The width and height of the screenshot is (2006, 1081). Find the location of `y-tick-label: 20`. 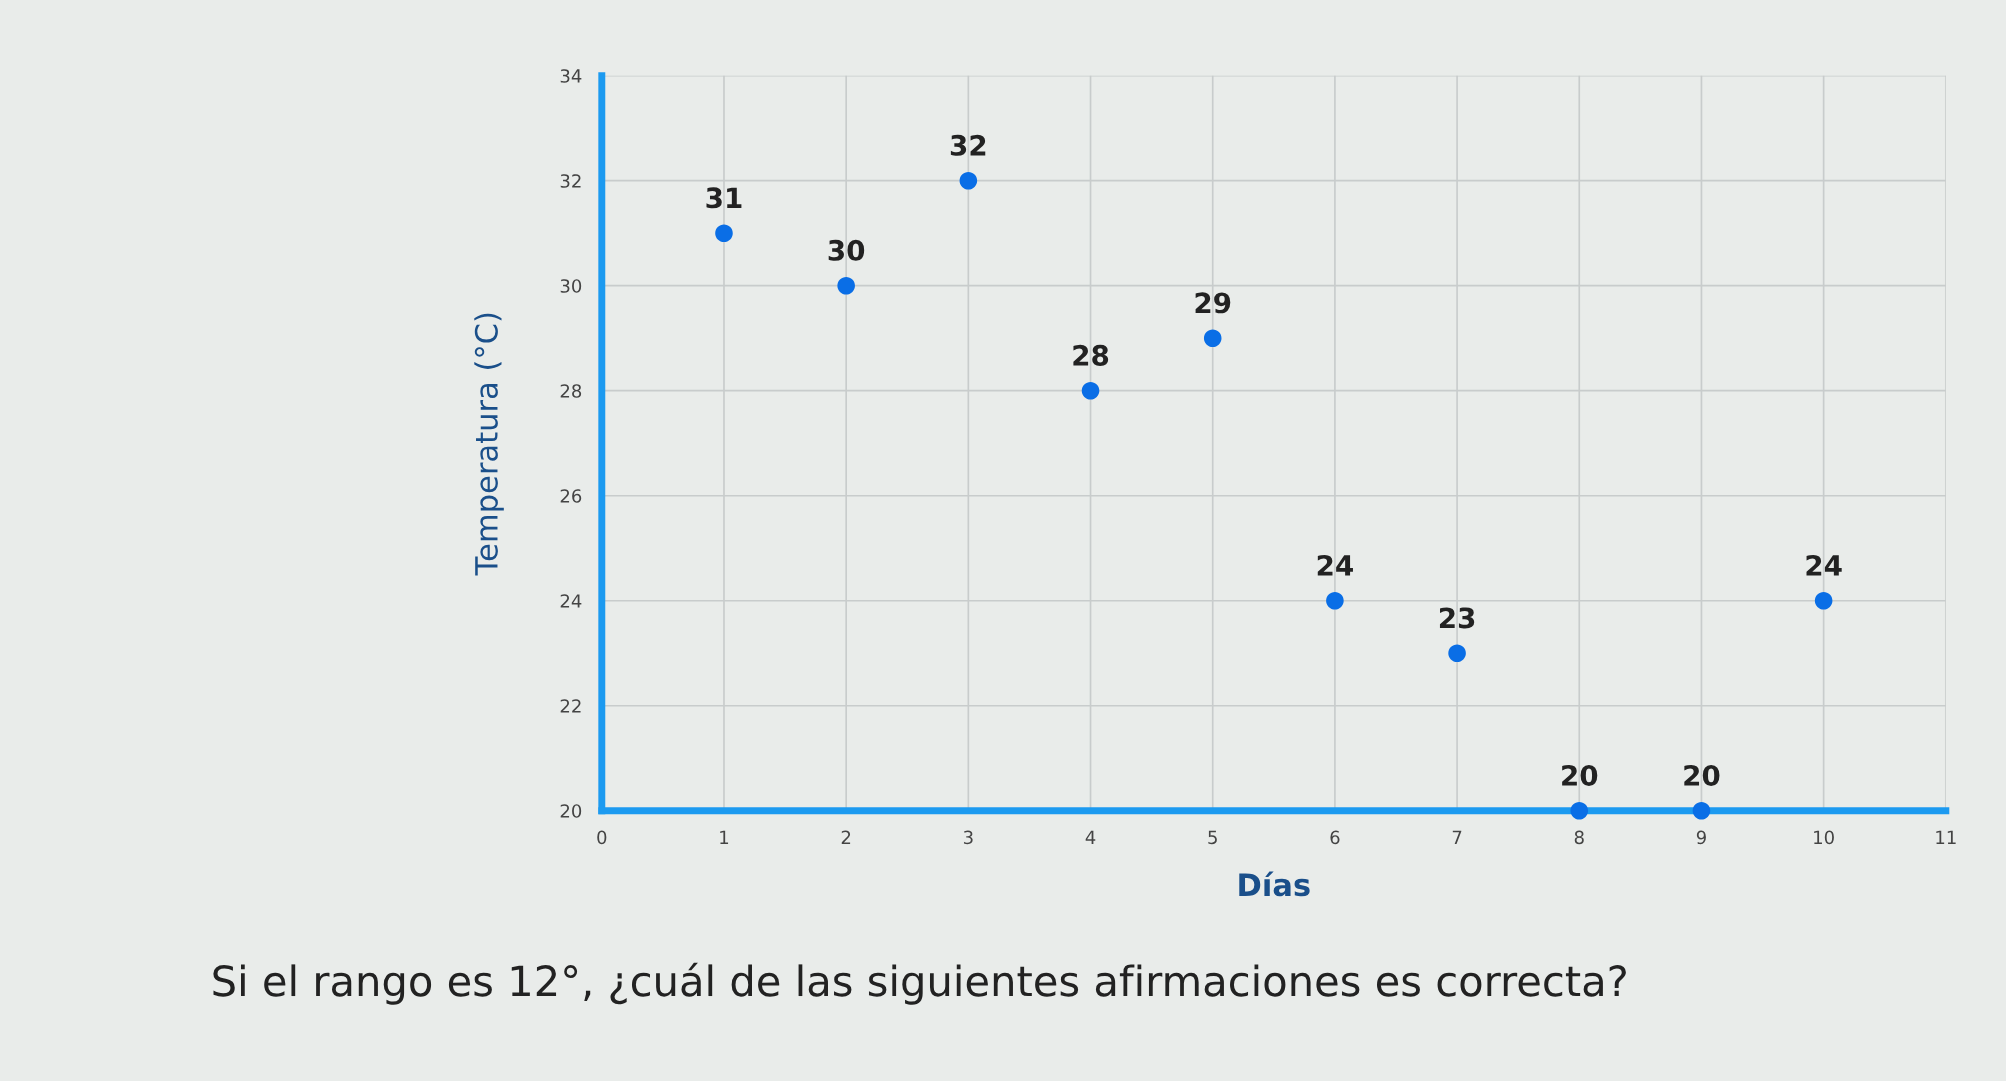

y-tick-label: 20 is located at coordinates (571, 811).